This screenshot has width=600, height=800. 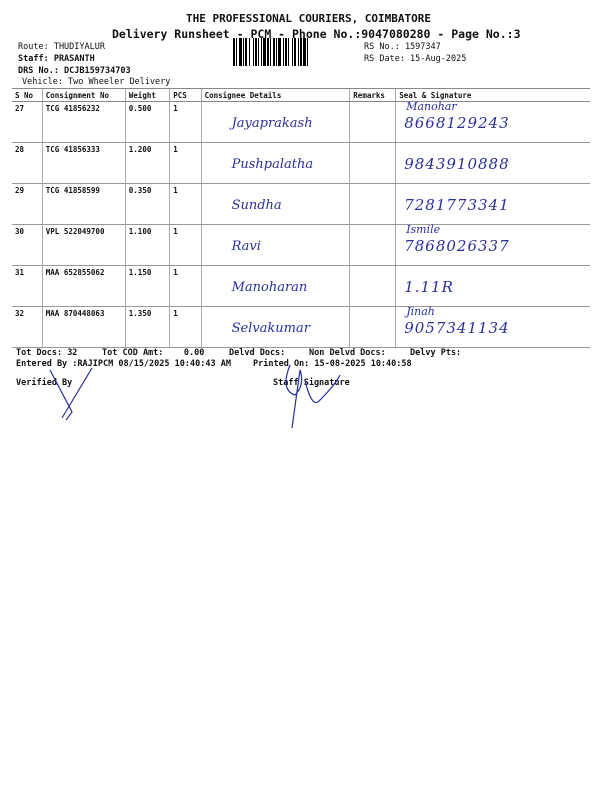 I want to click on tot-cod-value: 0.00, so click(x=194, y=353).